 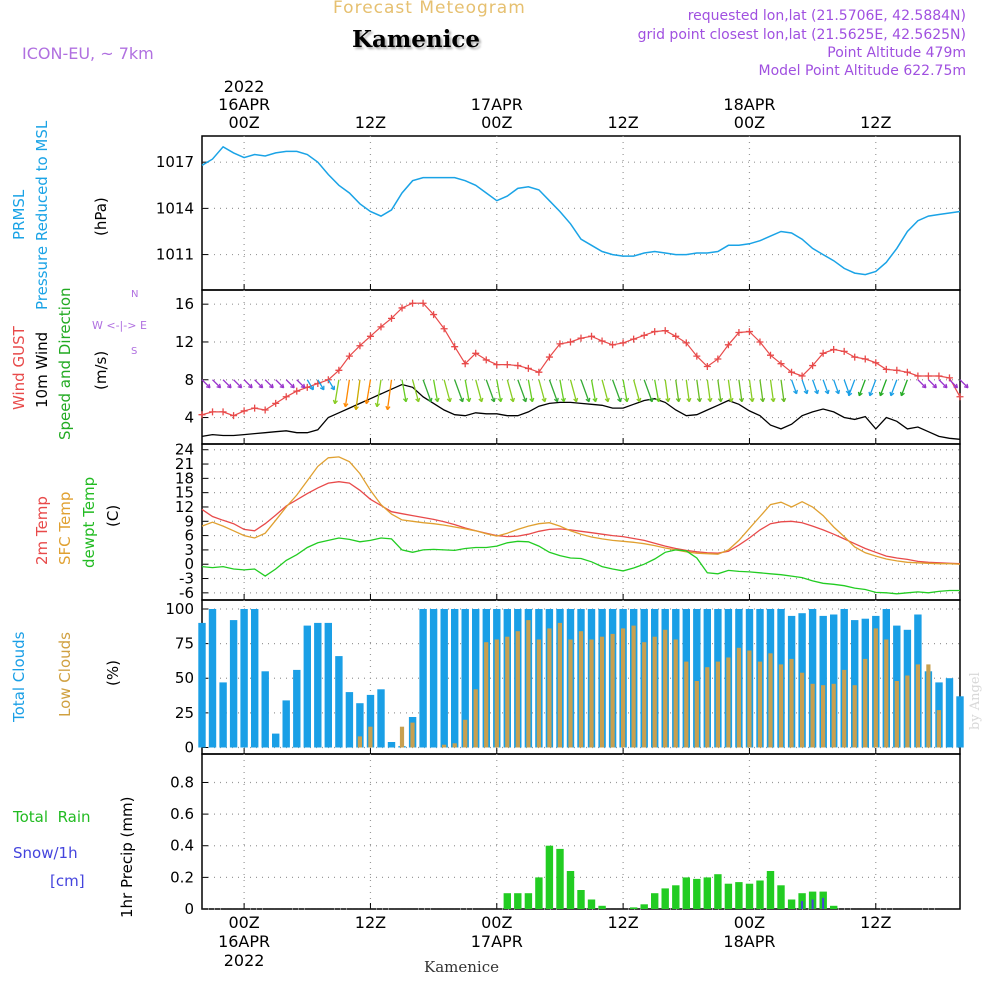 I want to click on rain-label: Total Rain, so click(x=52, y=817).